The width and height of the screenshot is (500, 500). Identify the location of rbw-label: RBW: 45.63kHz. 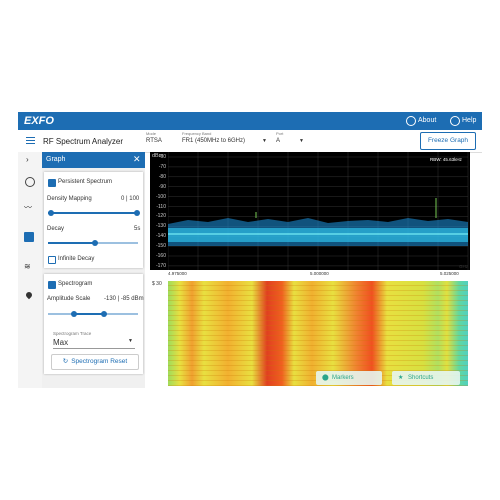
(446, 159).